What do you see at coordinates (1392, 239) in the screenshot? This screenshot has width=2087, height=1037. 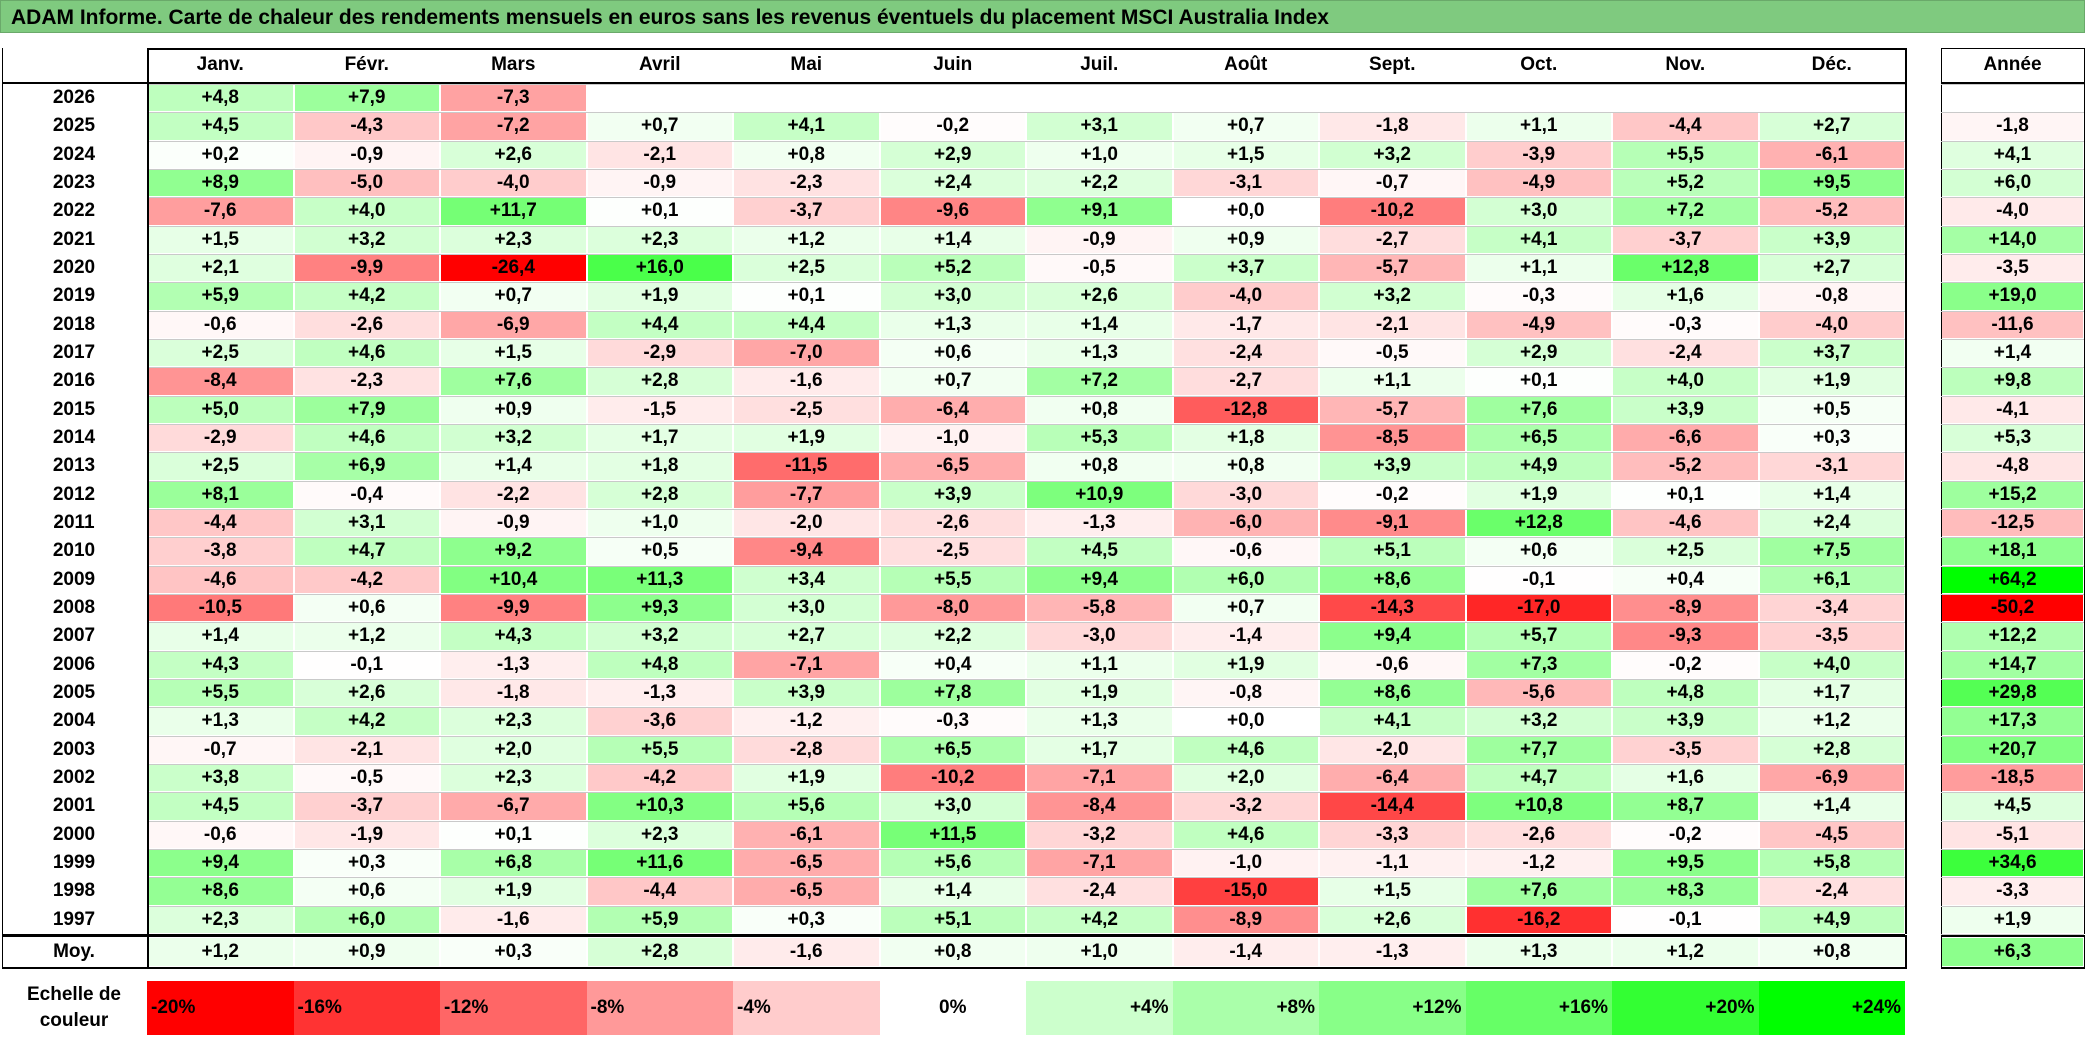 I see `heatmap-cell: -2,7` at bounding box center [1392, 239].